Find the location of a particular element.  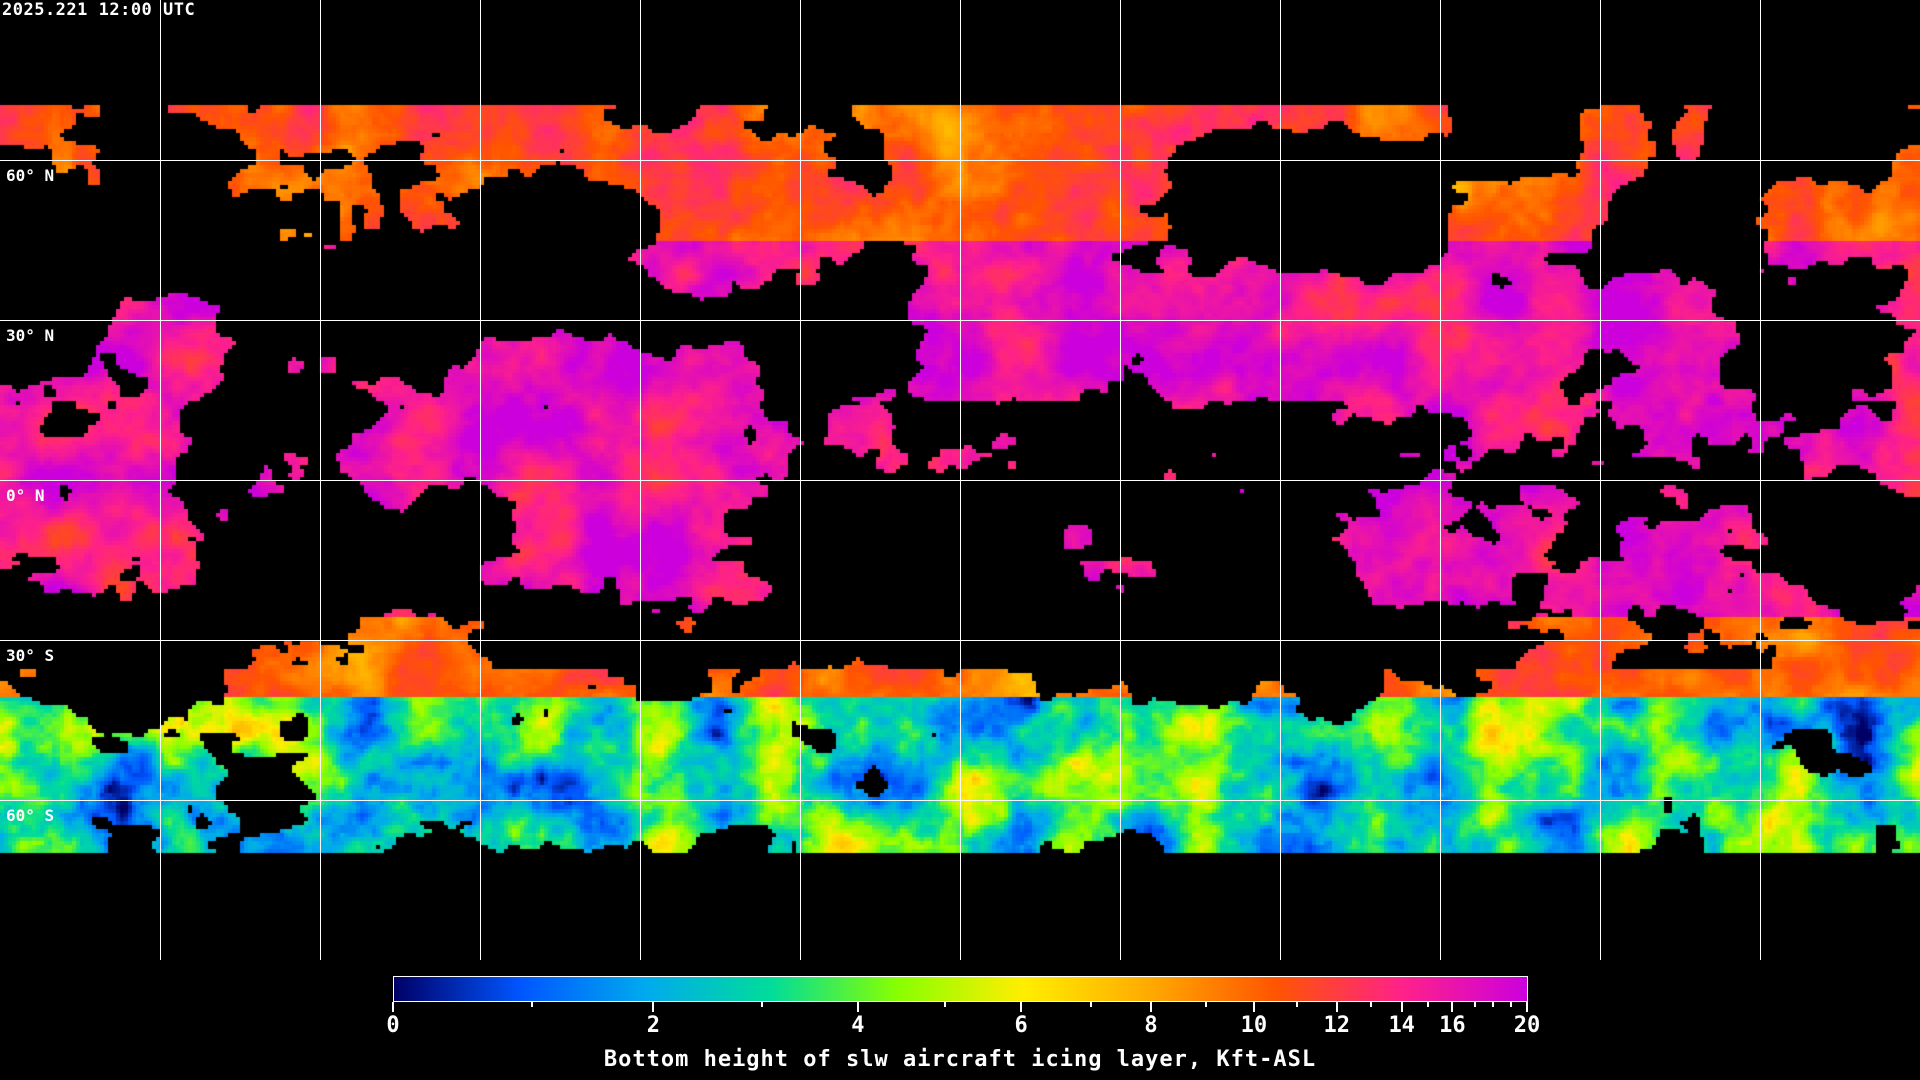

tick-label: 0 is located at coordinates (393, 1025).